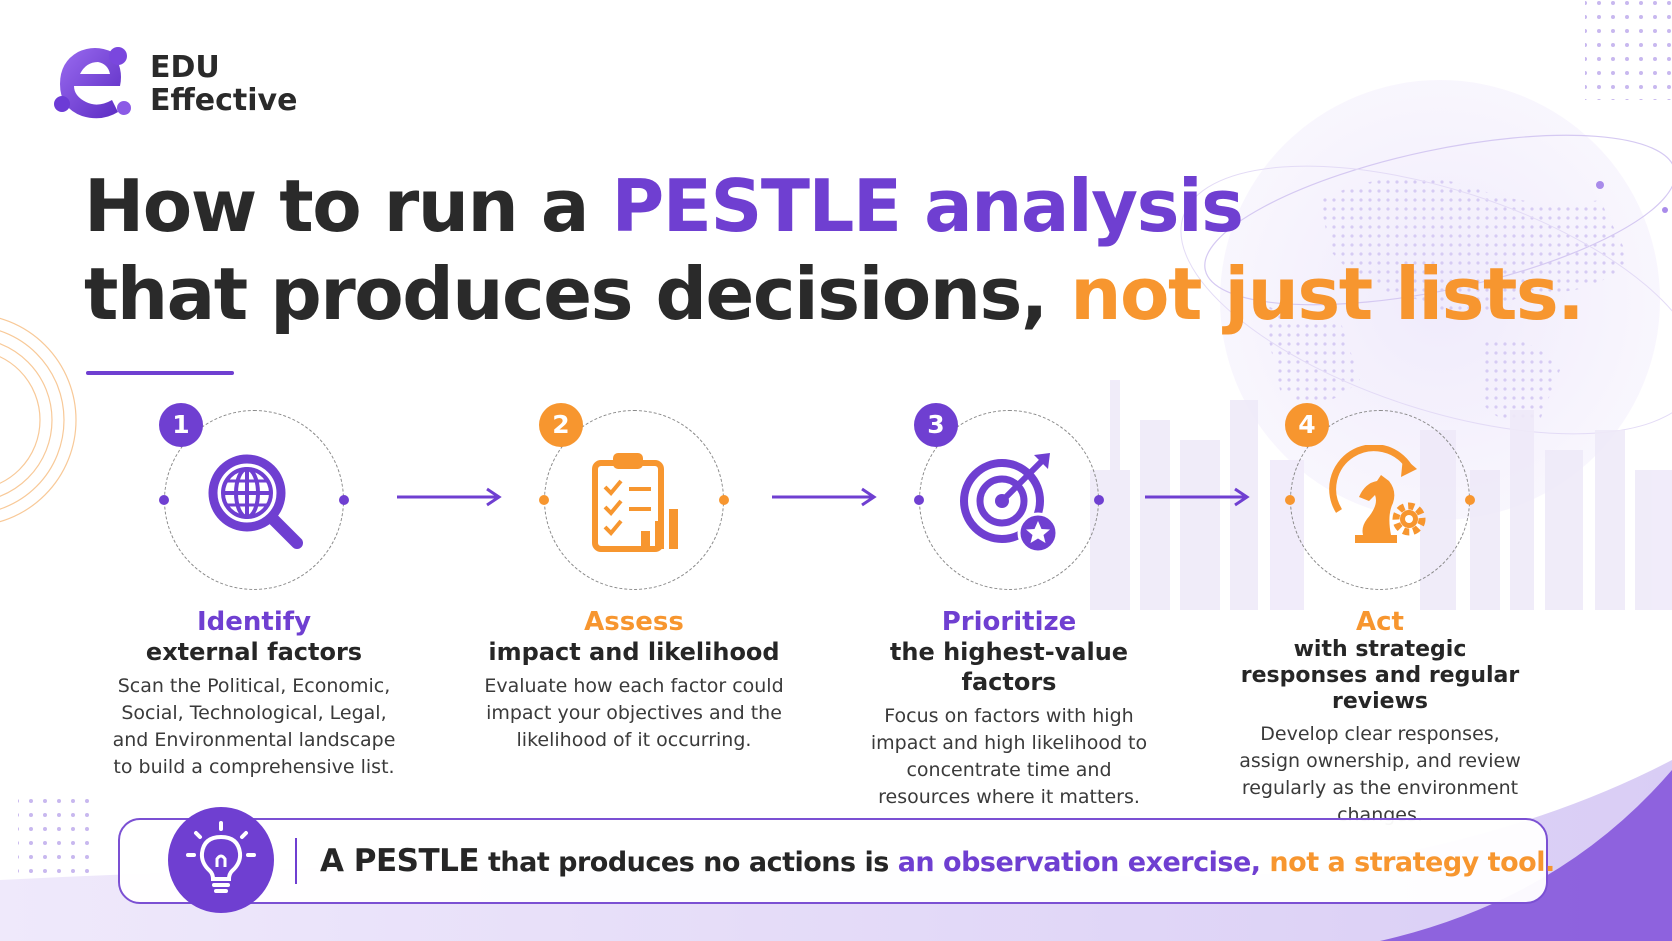 This screenshot has height=941, width=1672. I want to click on step-3-dot-right, so click(1099, 500).